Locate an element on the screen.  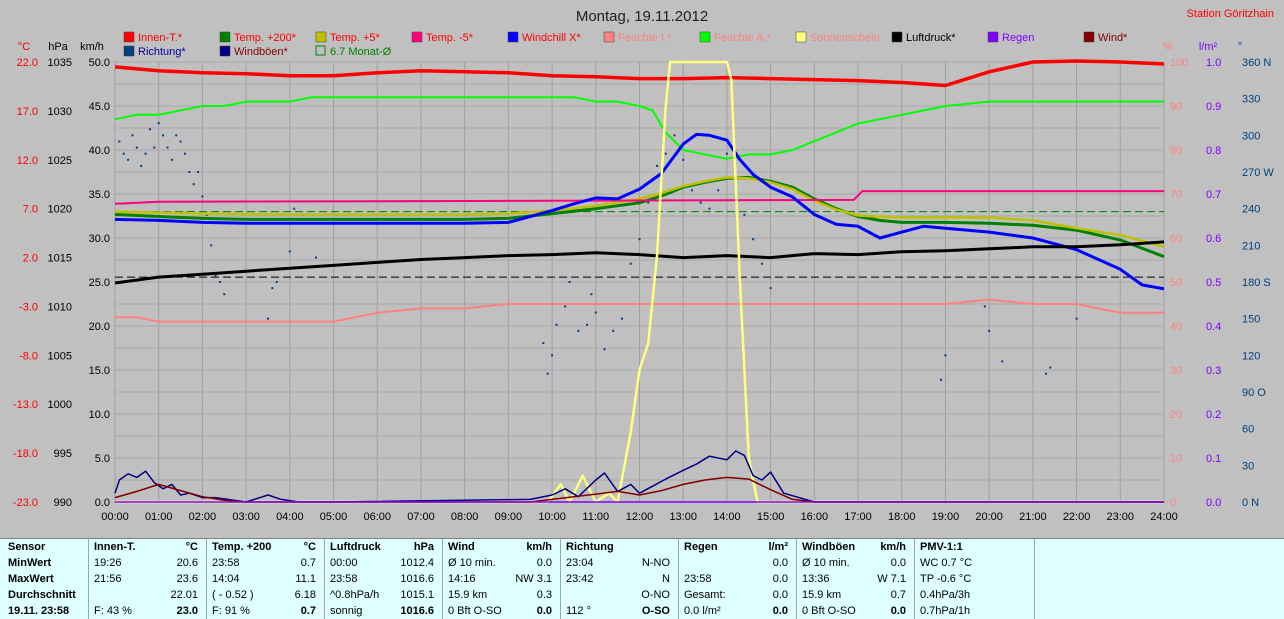
summary-value: 1012.4 is located at coordinates (417, 563).